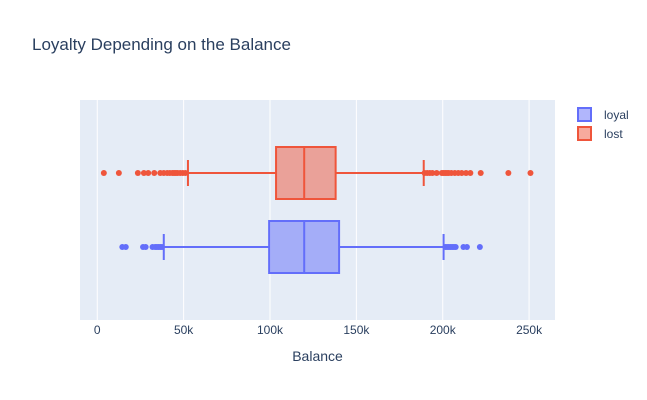  What do you see at coordinates (184, 330) in the screenshot?
I see `x-tick-label: 50k` at bounding box center [184, 330].